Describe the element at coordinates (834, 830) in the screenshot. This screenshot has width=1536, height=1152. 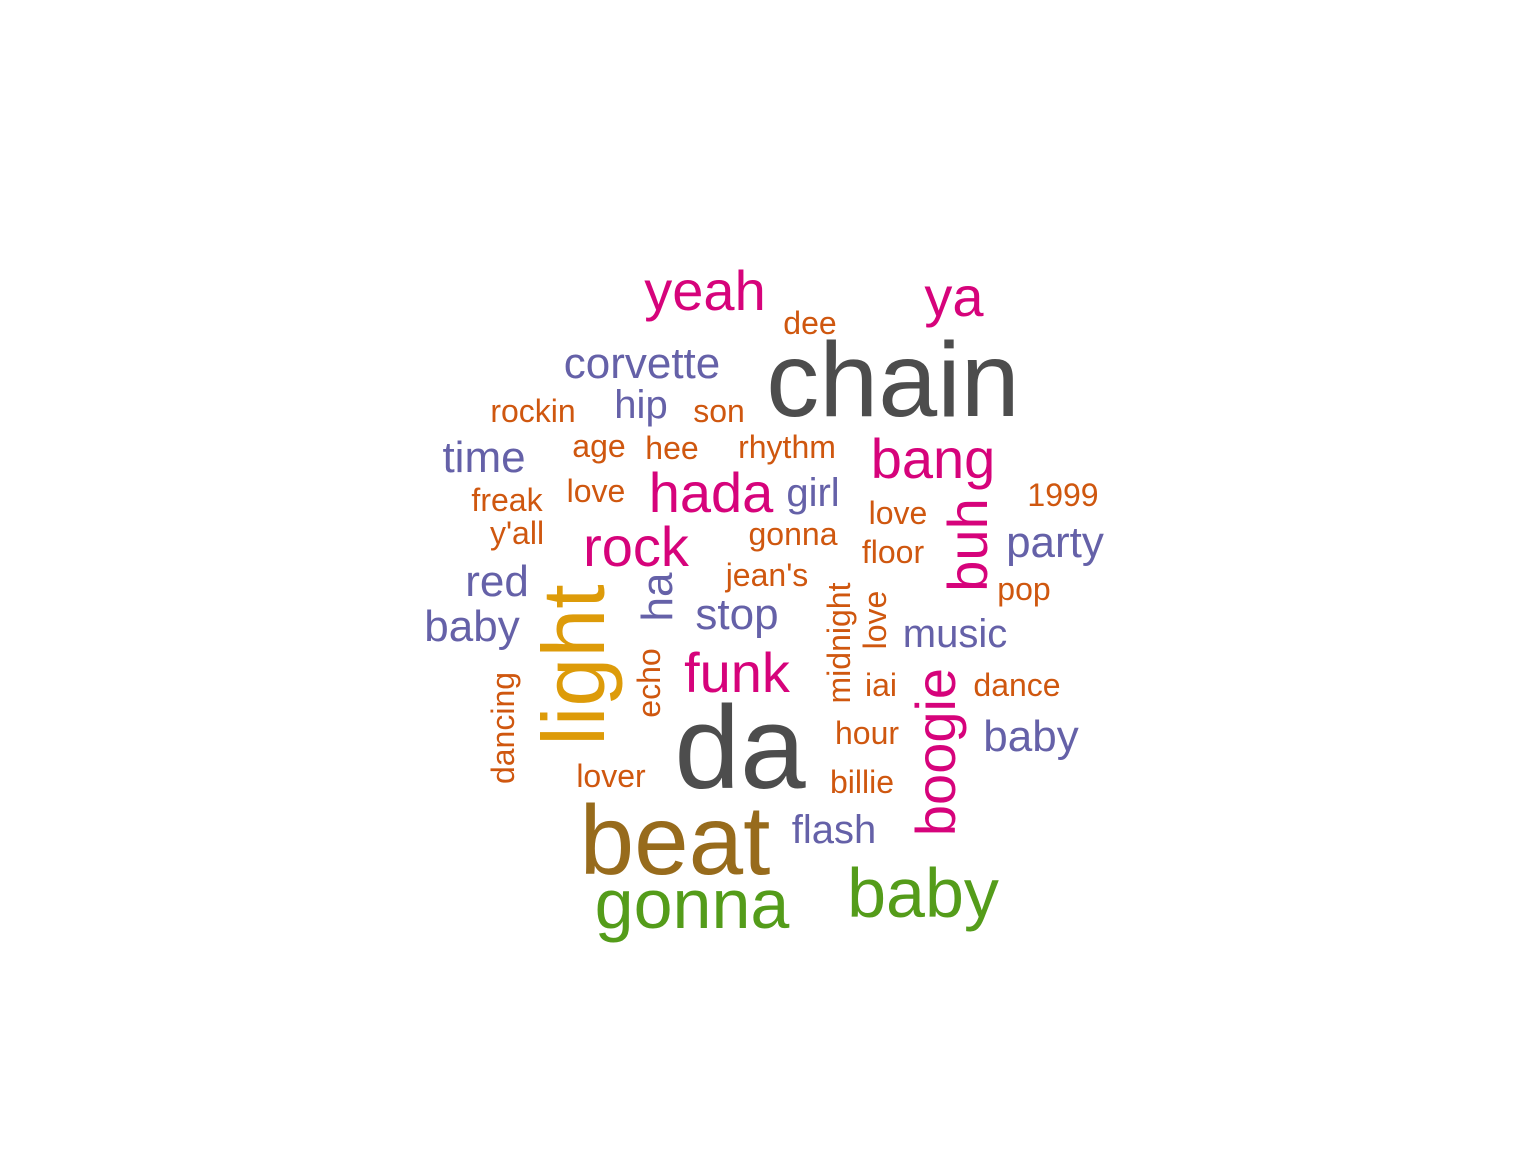
I see `word-flash-25: flash` at that location.